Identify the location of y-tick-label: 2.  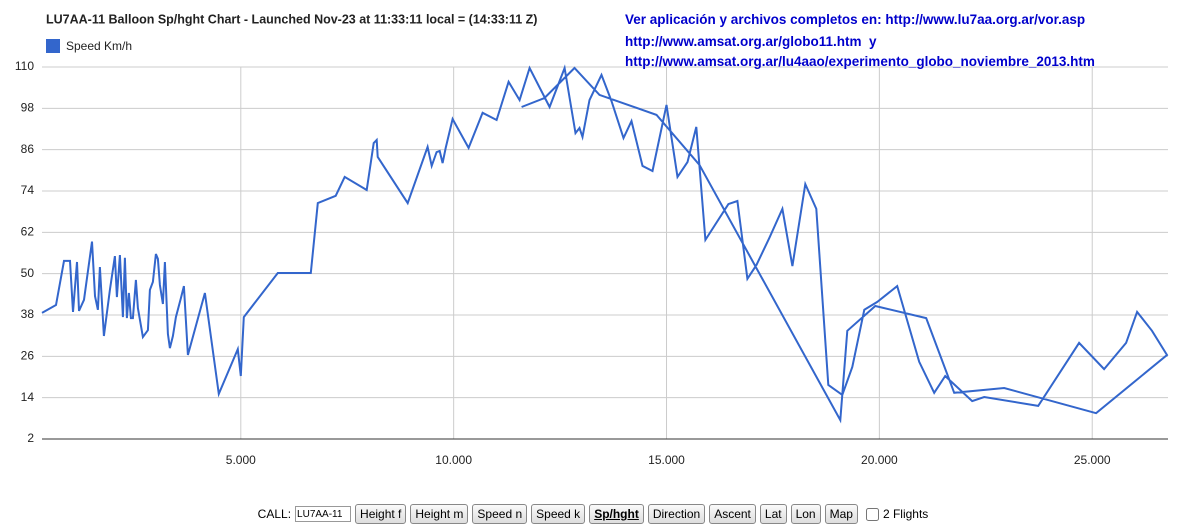
(30, 438).